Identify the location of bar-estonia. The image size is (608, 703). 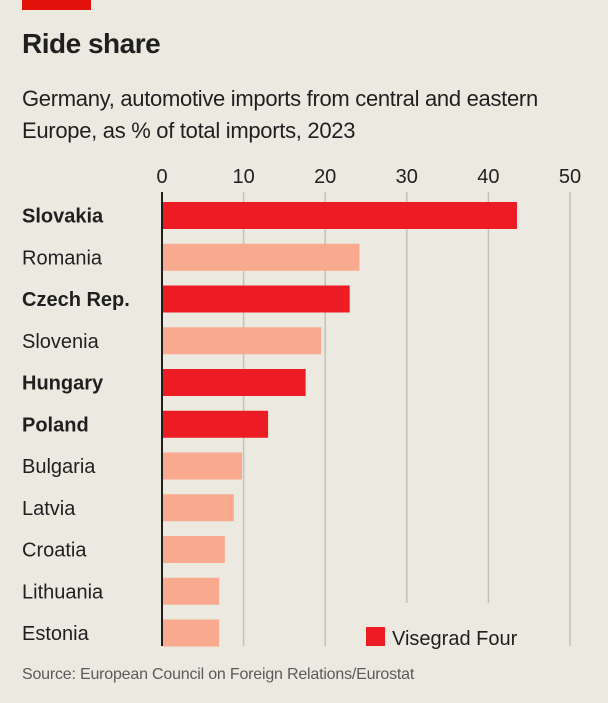
(191, 633).